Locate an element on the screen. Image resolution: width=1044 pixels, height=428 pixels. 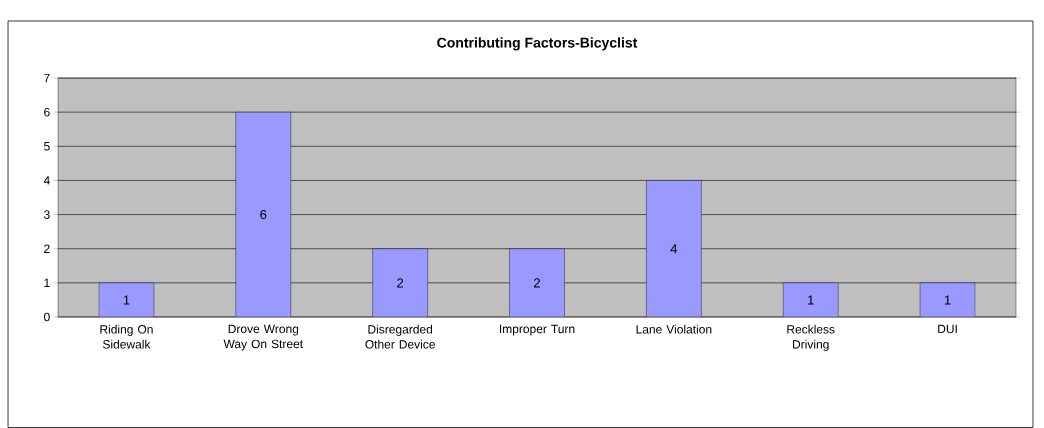
x-tick-label: Disregarded Other Device is located at coordinates (400, 336).